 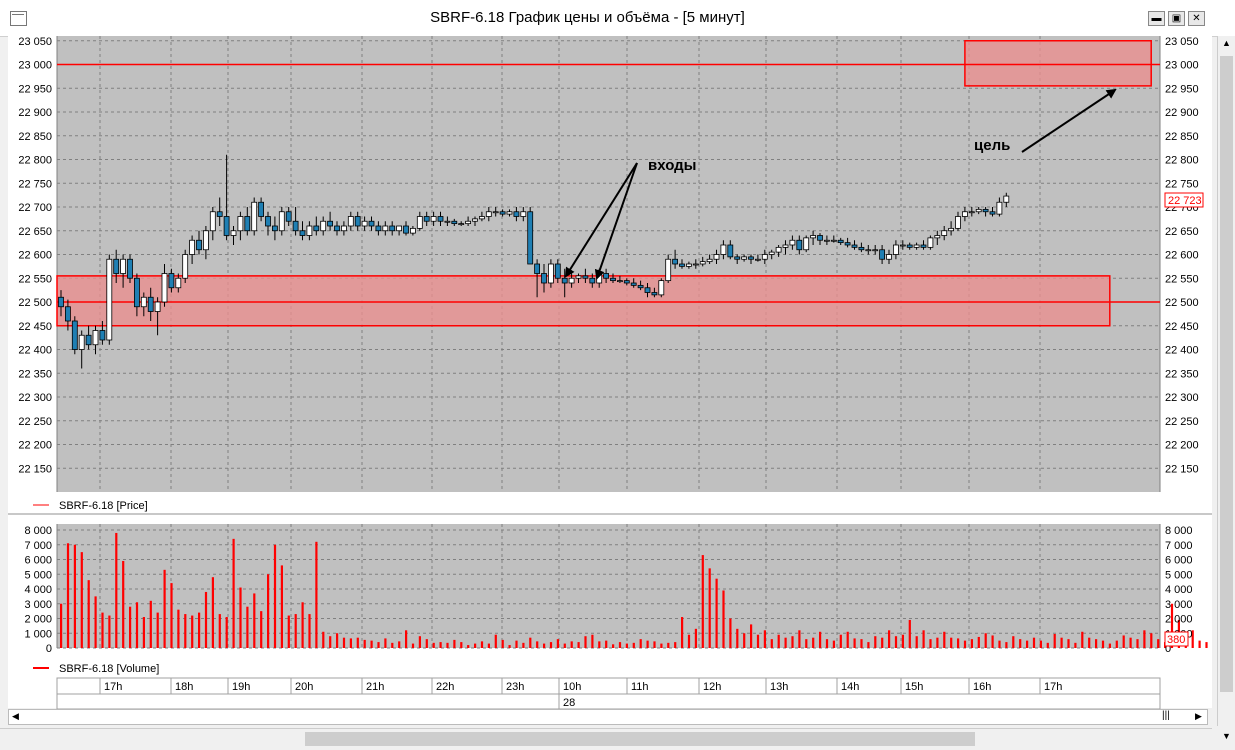 I want to click on scroll-grip-icon: |||, so click(x=1166, y=715).